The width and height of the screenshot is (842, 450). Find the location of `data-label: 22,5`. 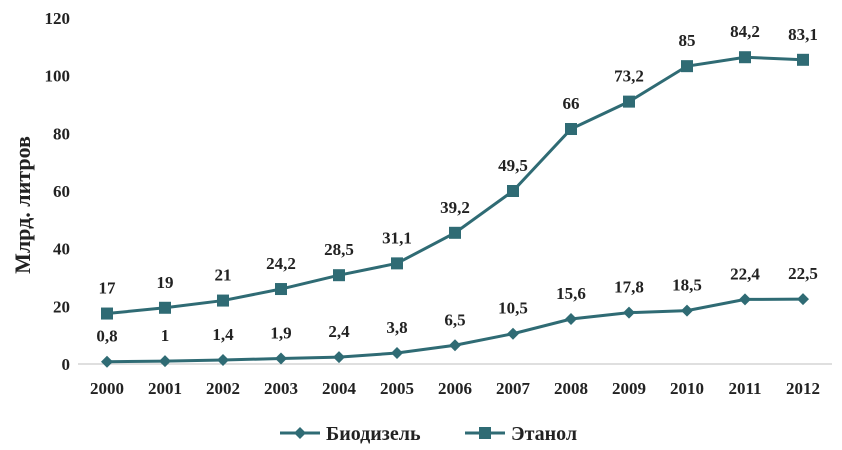

data-label: 22,5 is located at coordinates (803, 273).